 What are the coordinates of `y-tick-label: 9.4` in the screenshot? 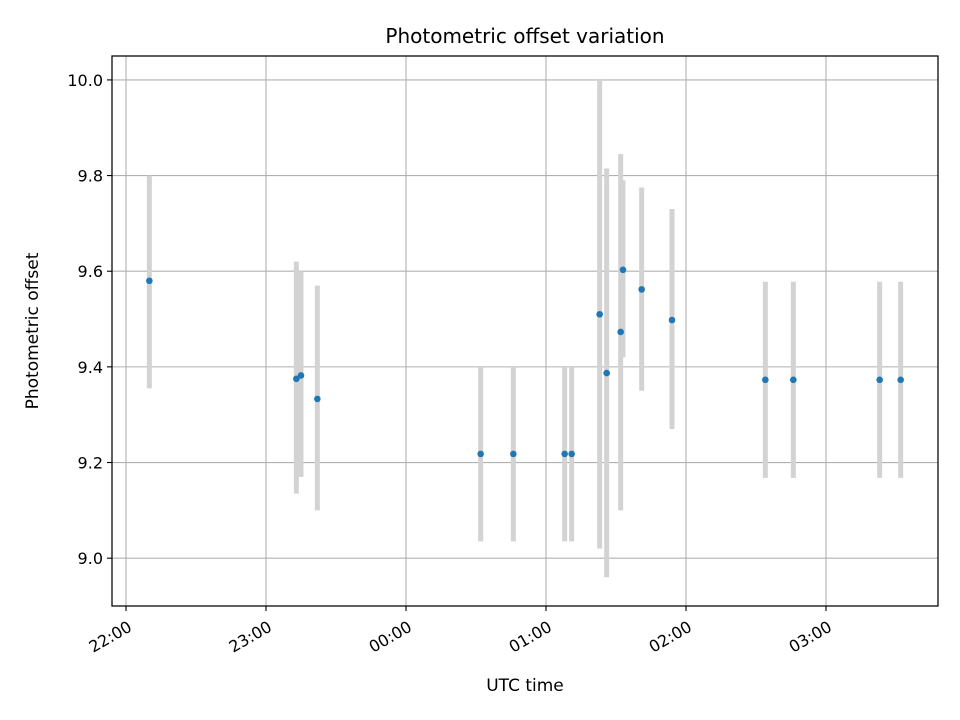 It's located at (90, 367).